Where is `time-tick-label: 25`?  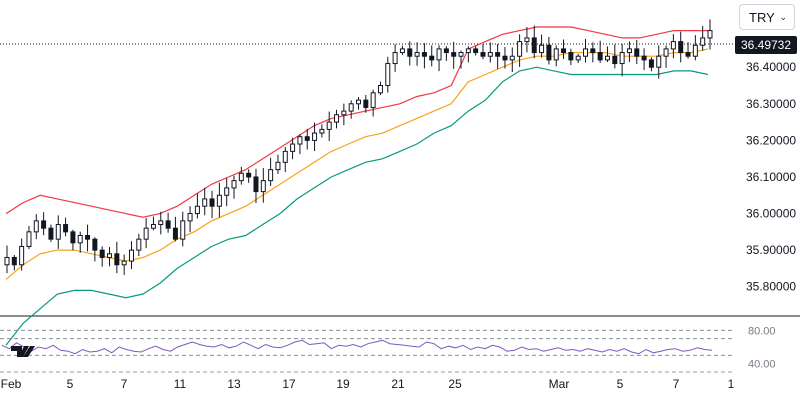
time-tick-label: 25 is located at coordinates (455, 384).